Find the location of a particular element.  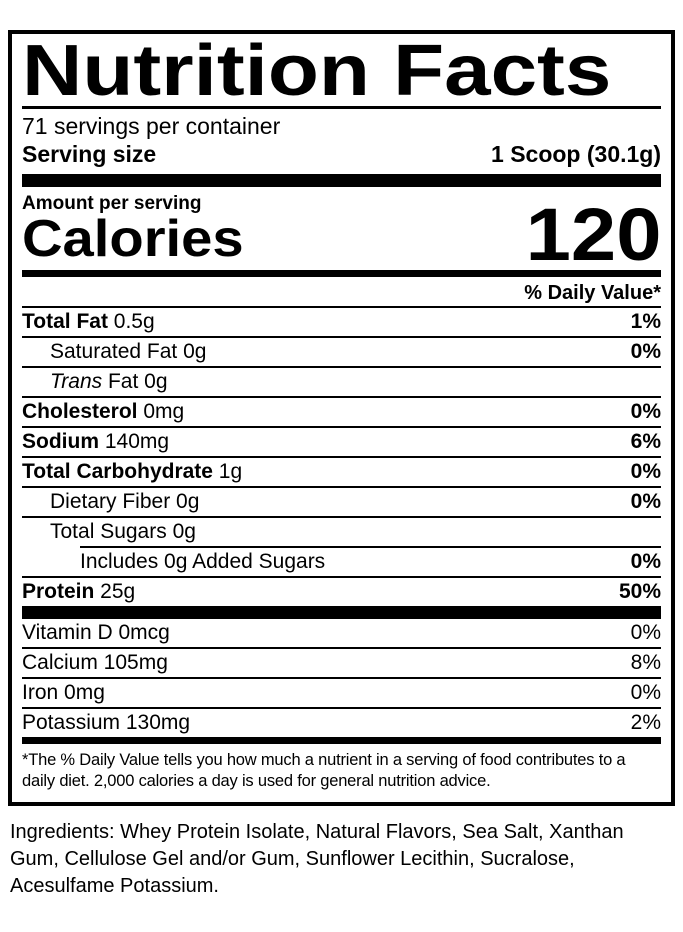

micronutrient-row-vitamin-d: Vitamin D 0mcg 0% is located at coordinates (341, 634).